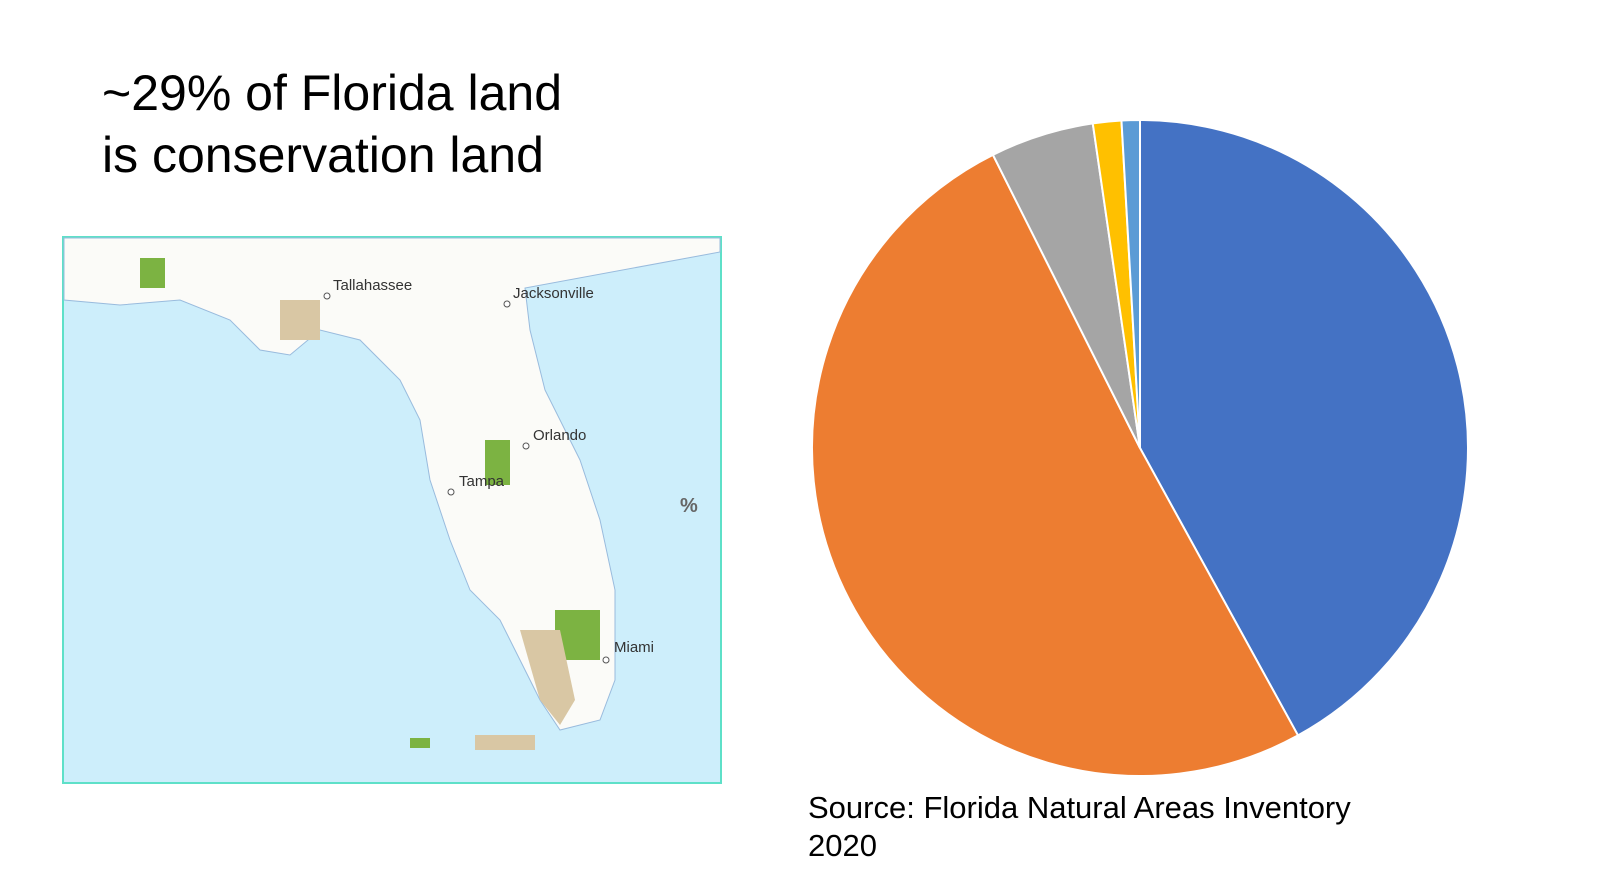 The height and width of the screenshot is (892, 1600). What do you see at coordinates (559, 435) in the screenshot?
I see `map-label: Orlando` at bounding box center [559, 435].